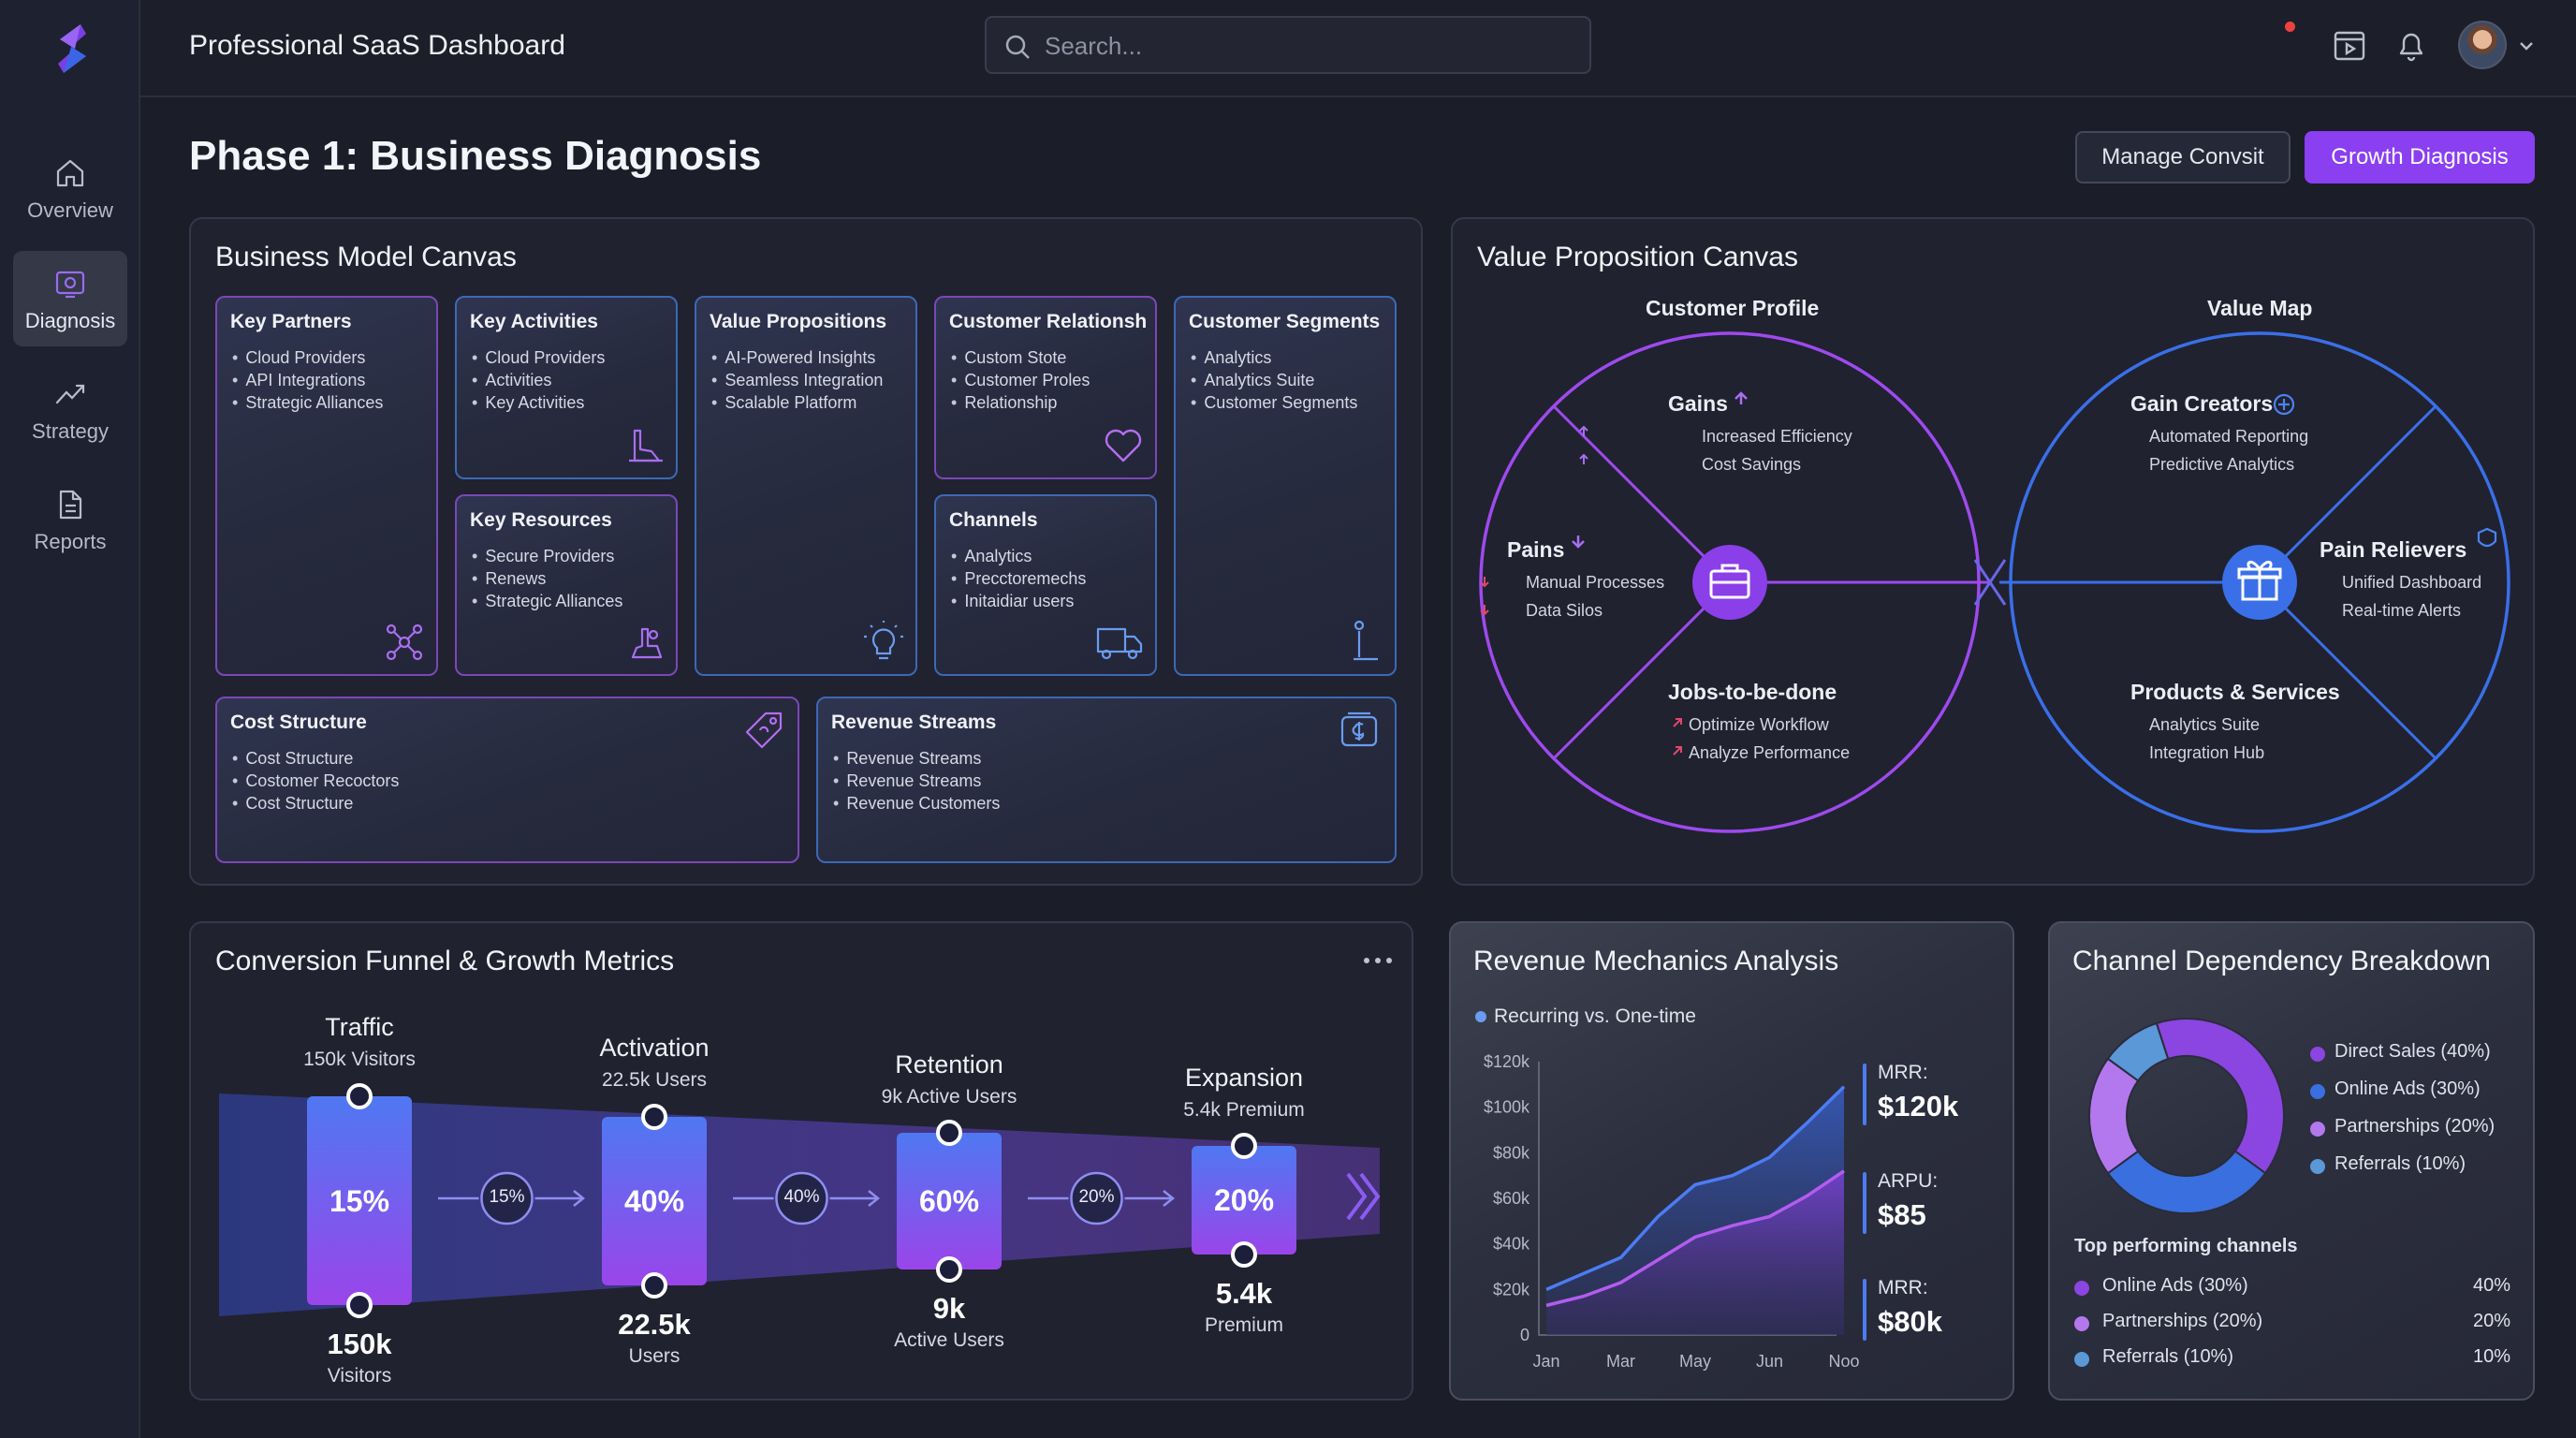 The height and width of the screenshot is (1438, 2576). What do you see at coordinates (1378, 960) in the screenshot?
I see `more-options-icon` at bounding box center [1378, 960].